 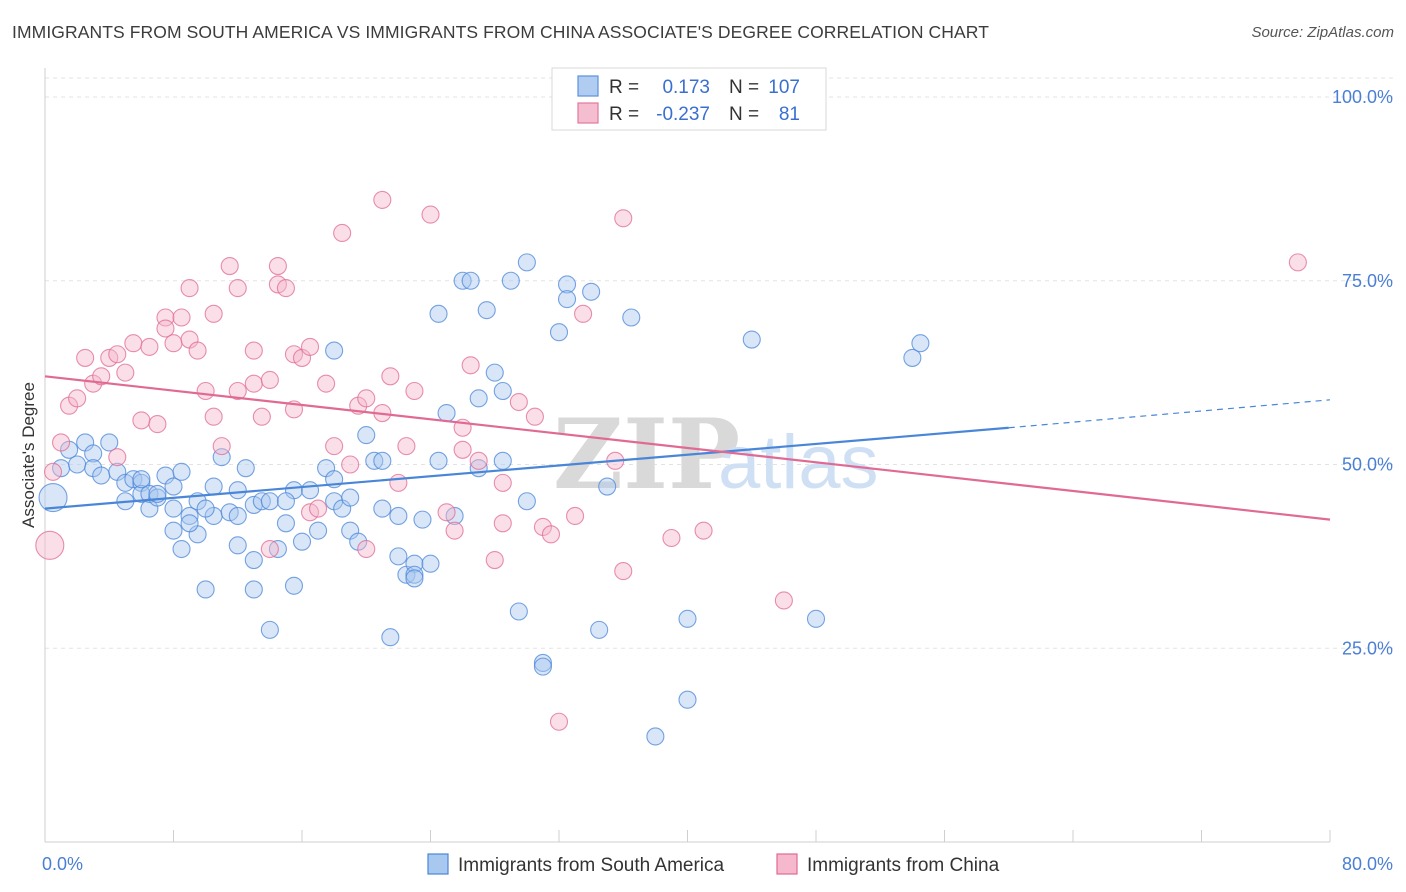 What do you see at coordinates (689, 99) in the screenshot?
I see `correlation-legend: R = 0.173 N = 107 R = -0.237 N = 81` at bounding box center [689, 99].